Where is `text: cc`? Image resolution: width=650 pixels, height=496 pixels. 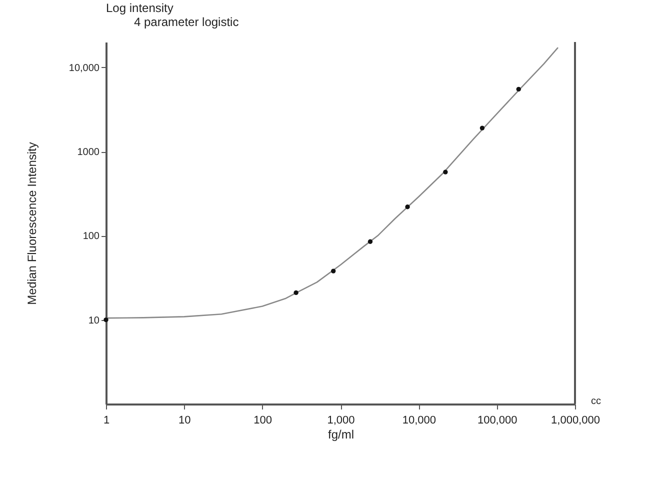 text: cc is located at coordinates (596, 401).